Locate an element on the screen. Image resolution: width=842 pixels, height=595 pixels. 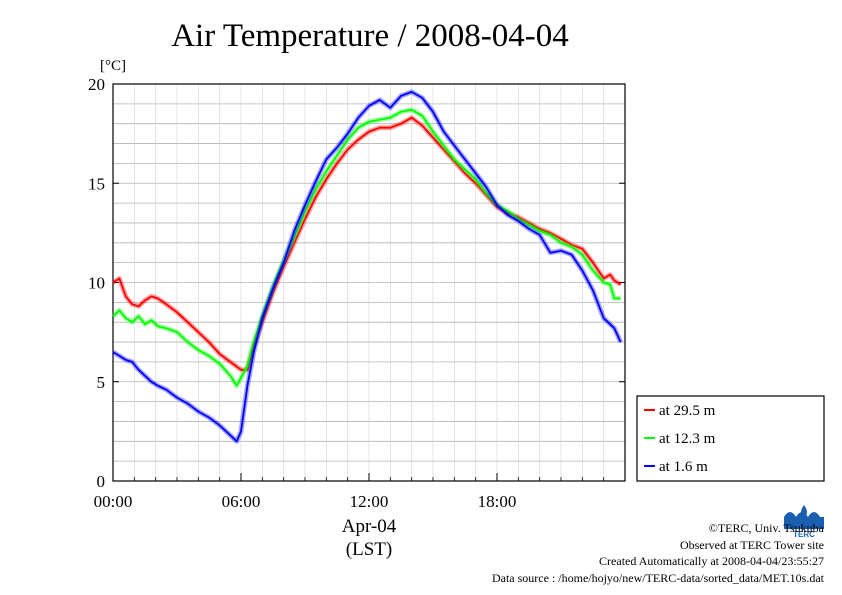
legend-box is located at coordinates (730, 438).